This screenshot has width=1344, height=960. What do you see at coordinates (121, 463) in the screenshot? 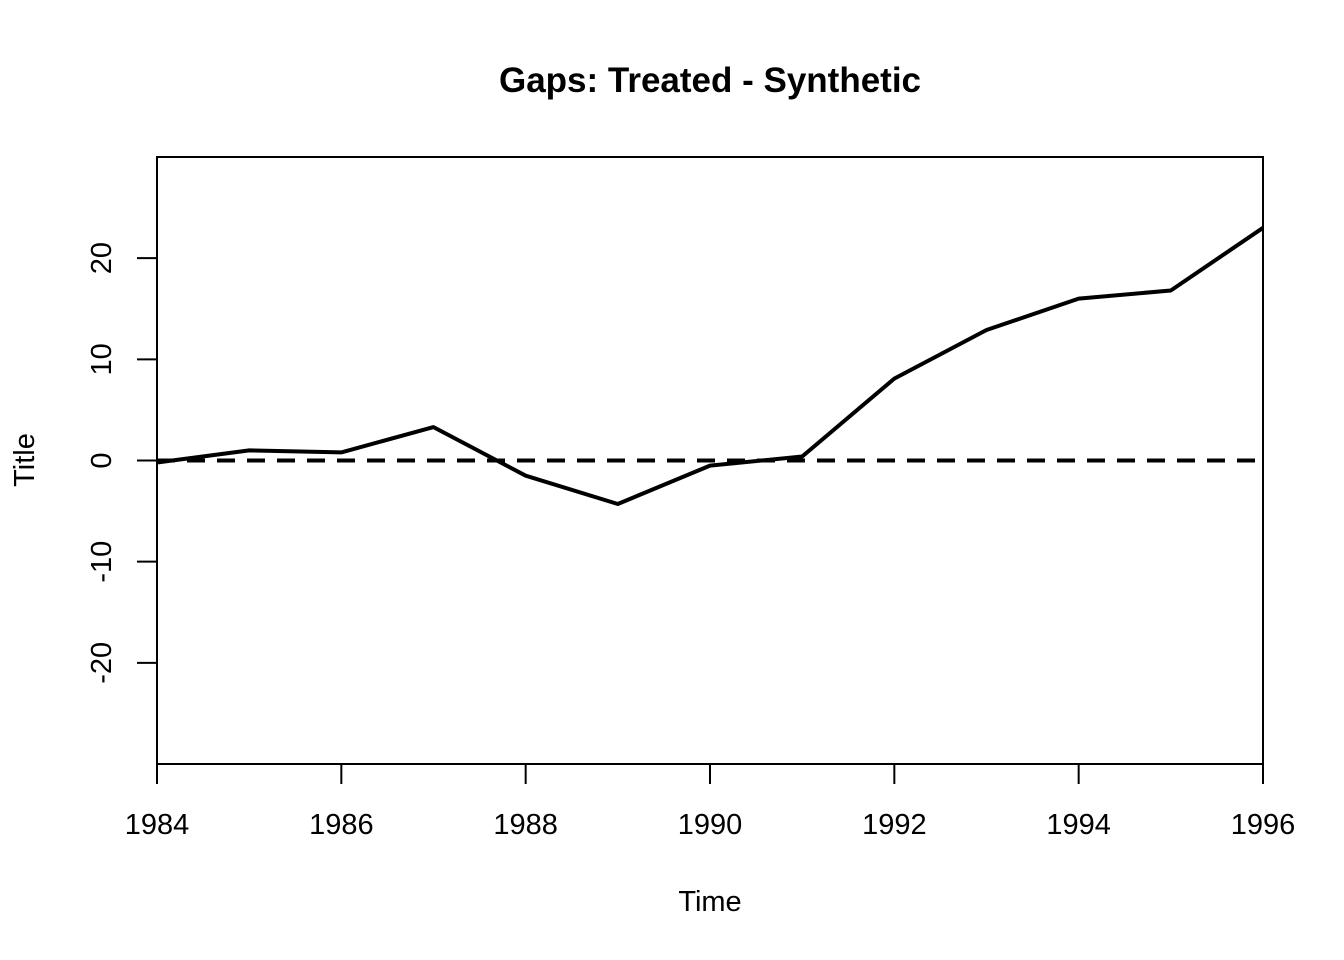
I see `y-axis: -20 -10 0 10 20` at bounding box center [121, 463].